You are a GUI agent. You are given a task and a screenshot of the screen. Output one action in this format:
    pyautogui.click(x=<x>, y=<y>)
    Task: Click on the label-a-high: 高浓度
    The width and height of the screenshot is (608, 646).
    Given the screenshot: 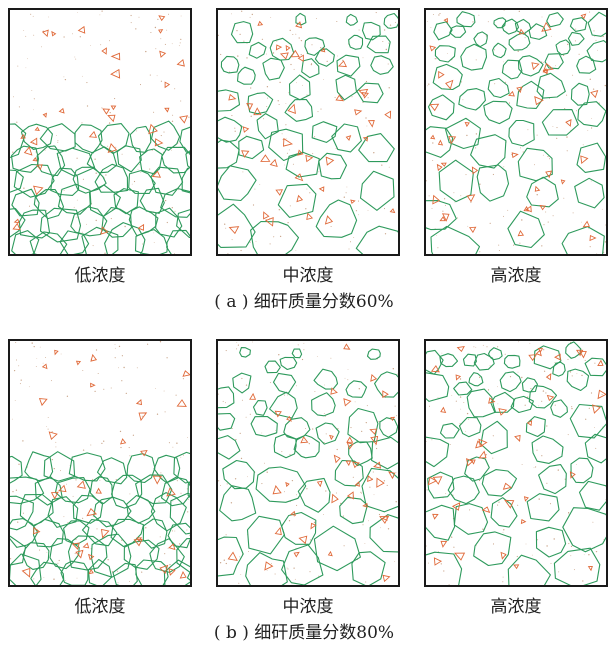 What is the action you would take?
    pyautogui.click(x=516, y=276)
    